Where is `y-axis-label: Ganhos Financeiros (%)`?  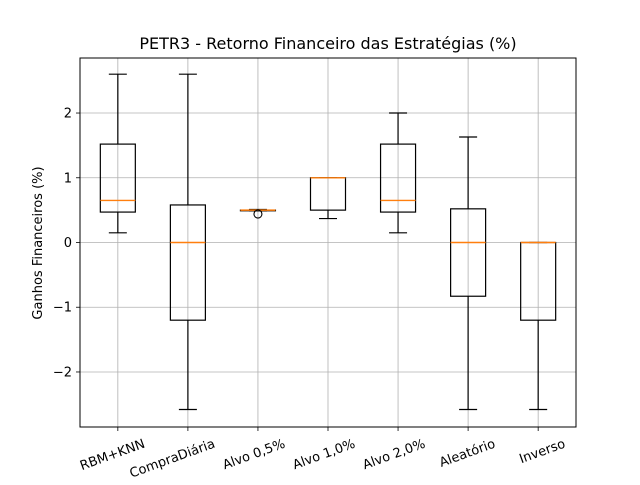
y-axis-label: Ganhos Financeiros (%) is located at coordinates (38, 242).